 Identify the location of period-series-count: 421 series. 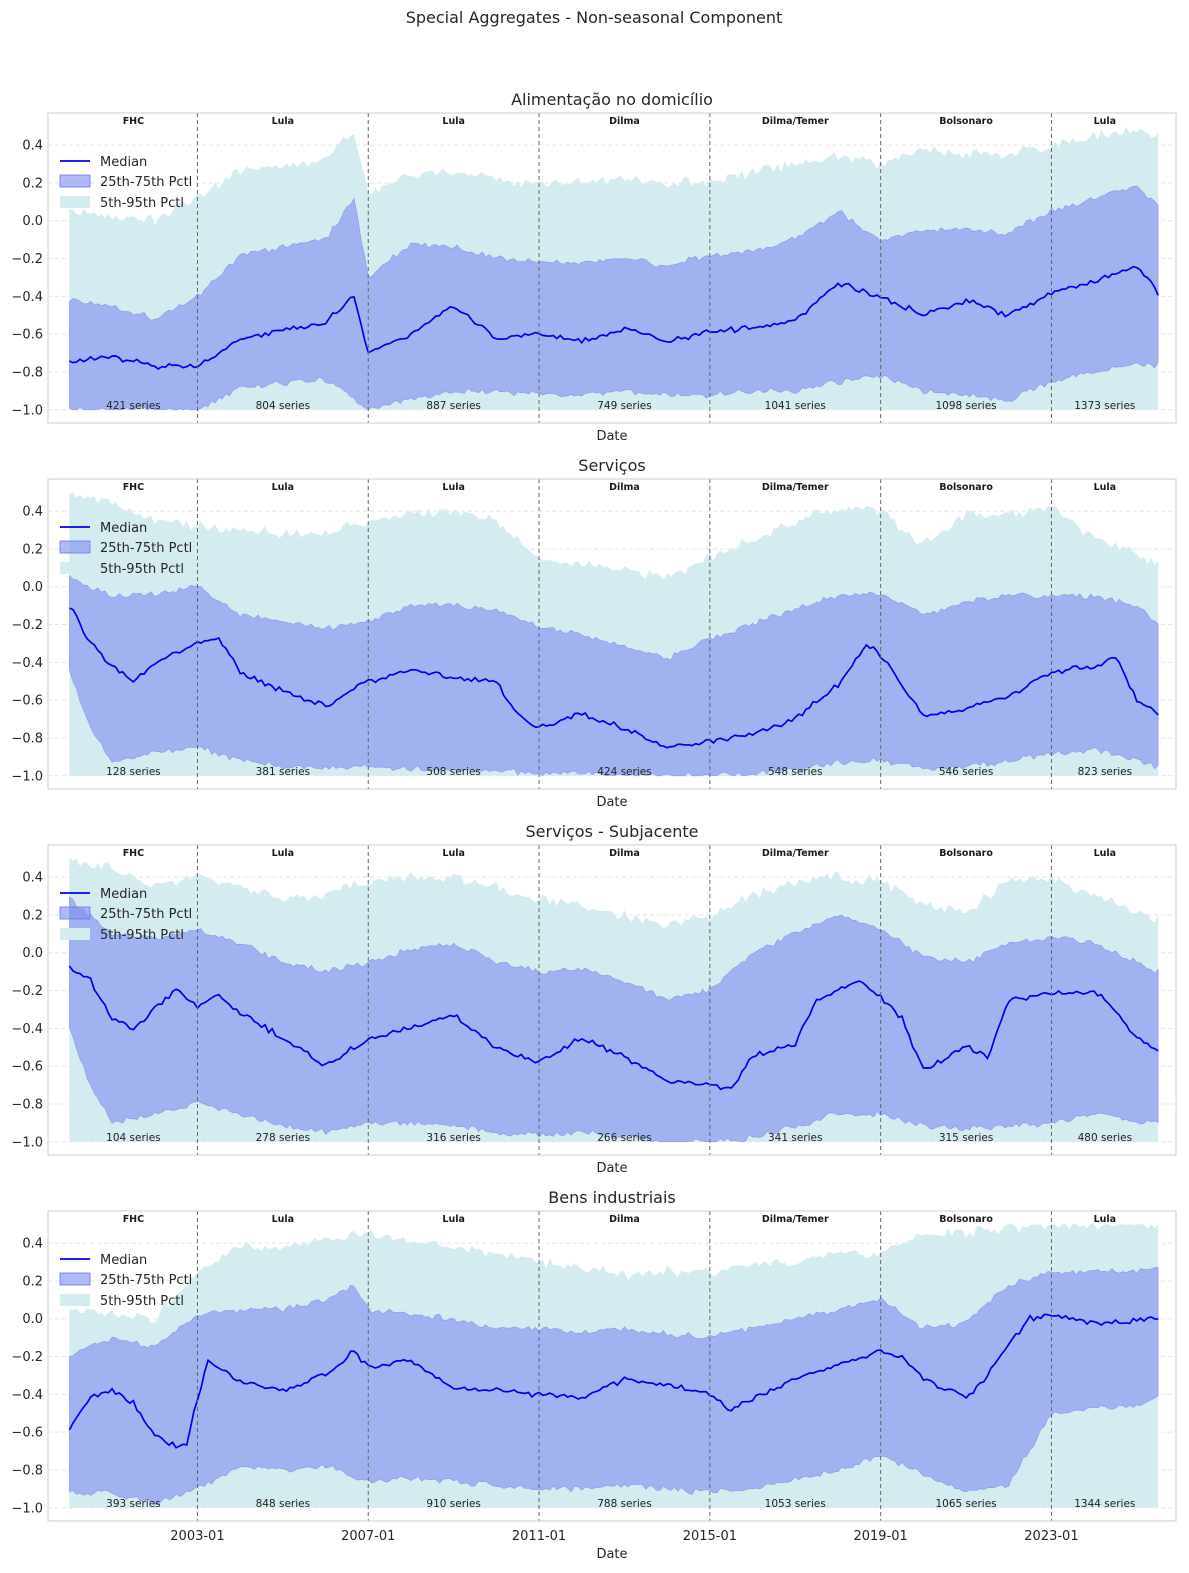
(133, 406).